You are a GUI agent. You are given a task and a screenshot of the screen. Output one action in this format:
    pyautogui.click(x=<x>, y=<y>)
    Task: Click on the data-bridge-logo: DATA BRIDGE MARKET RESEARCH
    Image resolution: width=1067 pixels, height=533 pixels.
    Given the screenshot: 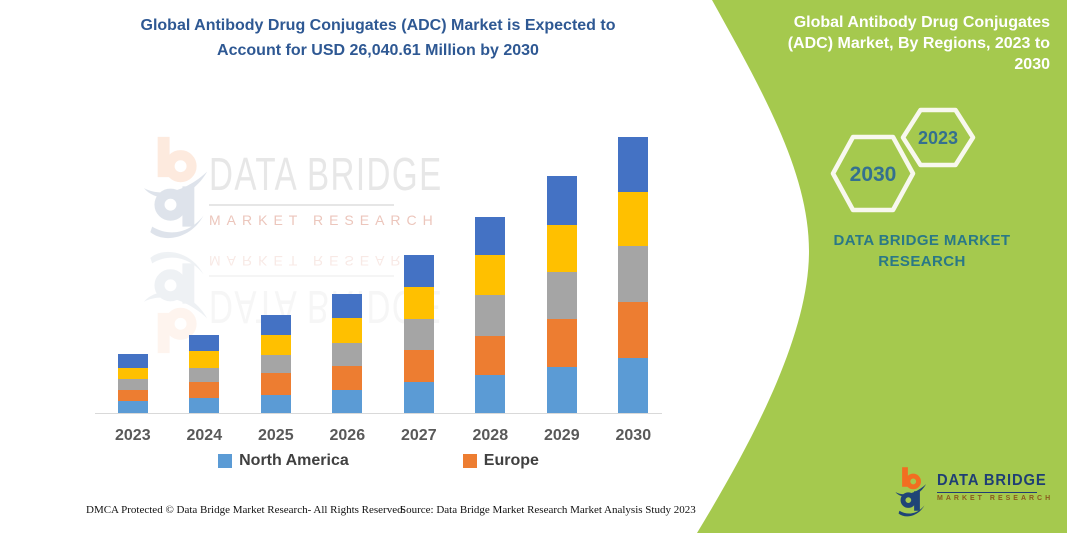 What is the action you would take?
    pyautogui.click(x=975, y=493)
    